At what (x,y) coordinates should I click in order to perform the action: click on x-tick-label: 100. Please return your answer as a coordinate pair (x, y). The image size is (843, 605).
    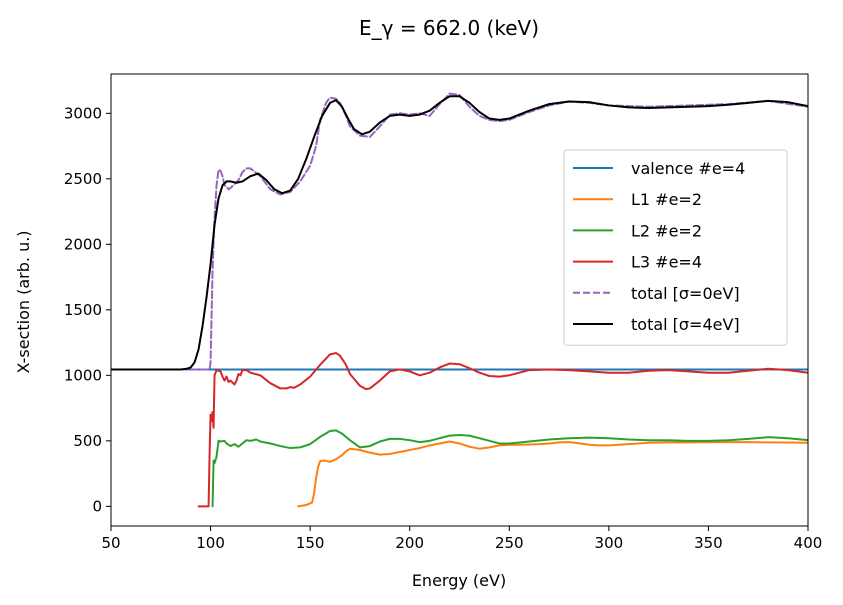
    Looking at the image, I should click on (210, 543).